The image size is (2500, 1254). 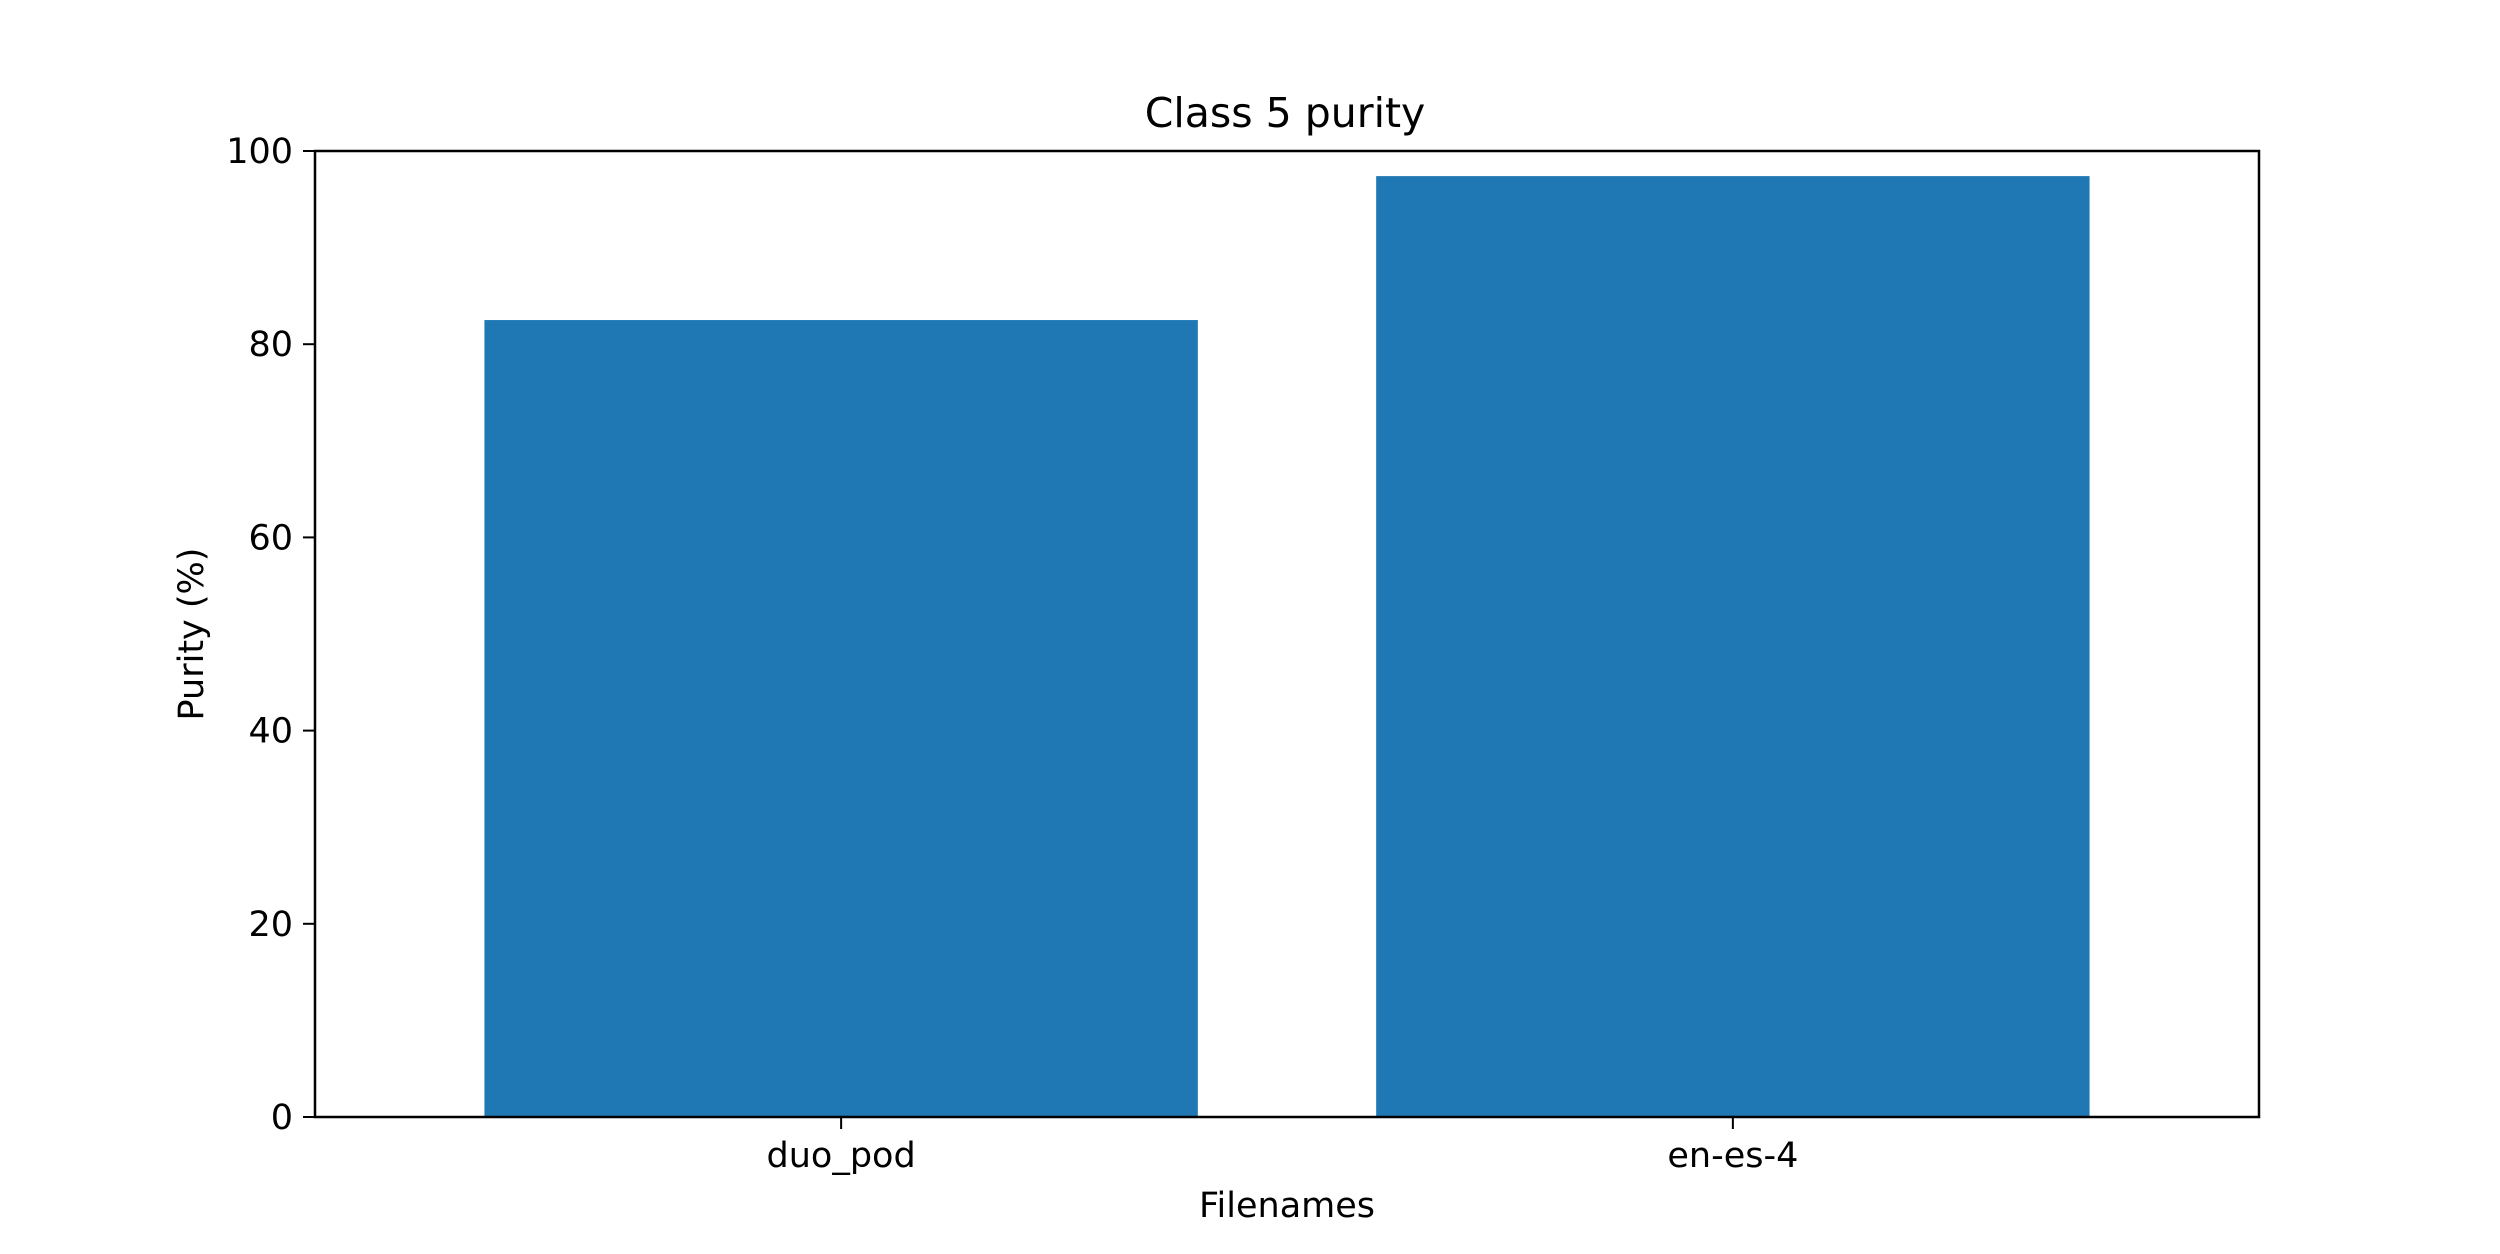 I want to click on y-tick-label: 60, so click(x=270, y=538).